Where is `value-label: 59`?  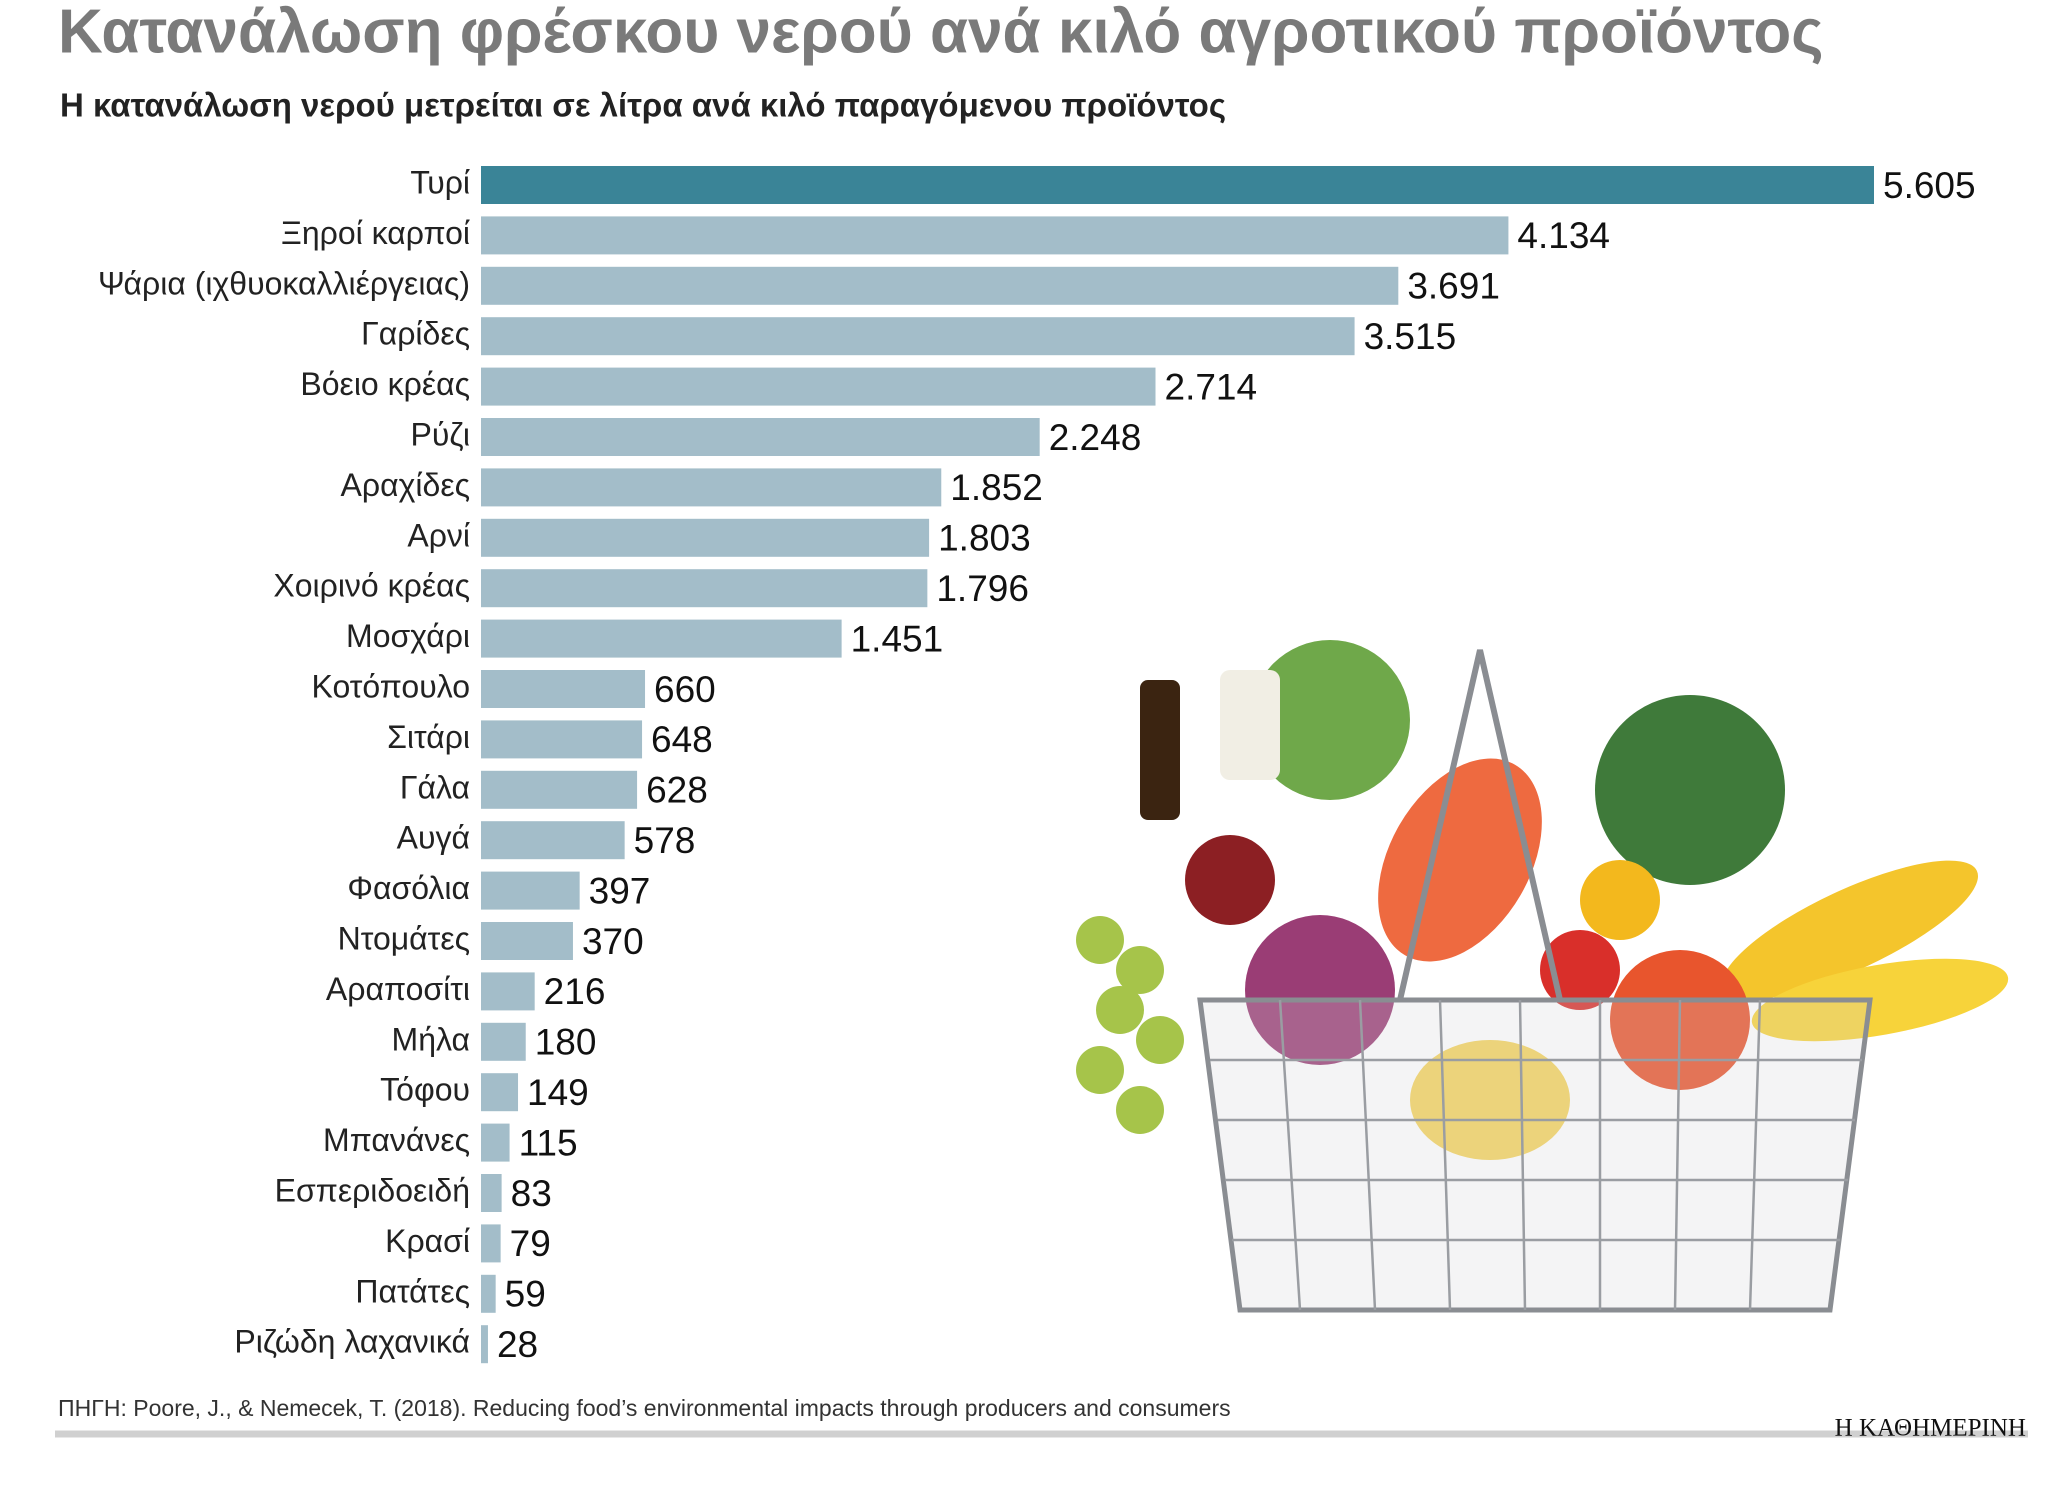 value-label: 59 is located at coordinates (525, 1294).